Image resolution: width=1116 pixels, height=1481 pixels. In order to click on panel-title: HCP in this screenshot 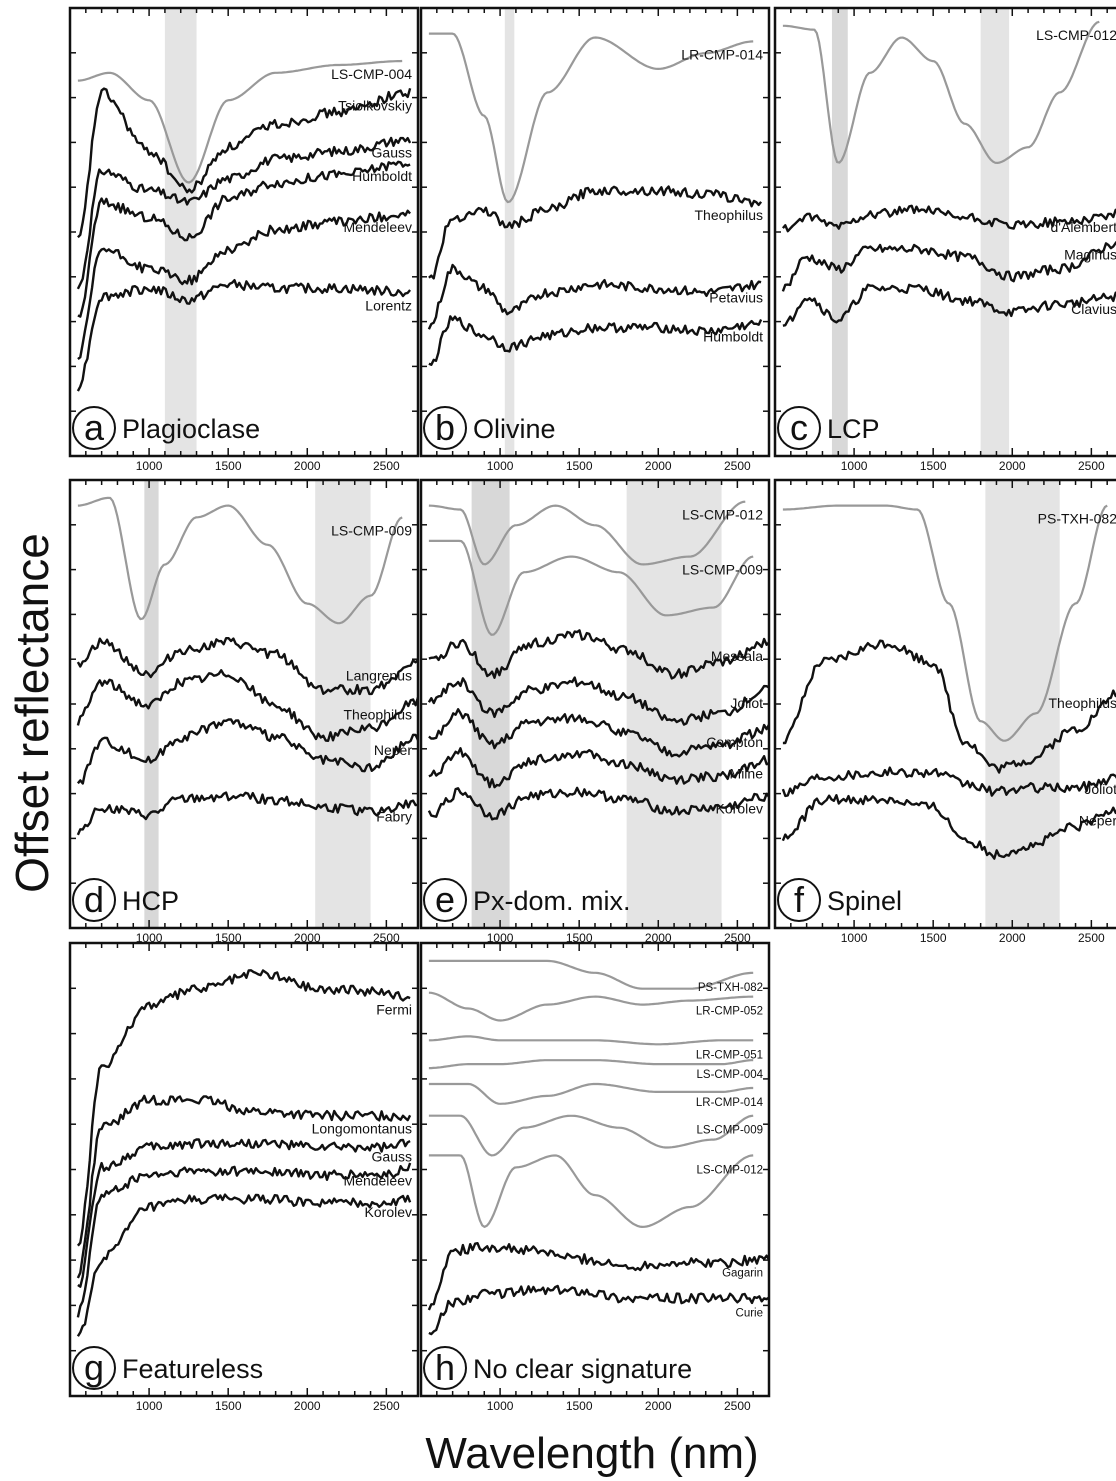, I will do `click(150, 901)`.